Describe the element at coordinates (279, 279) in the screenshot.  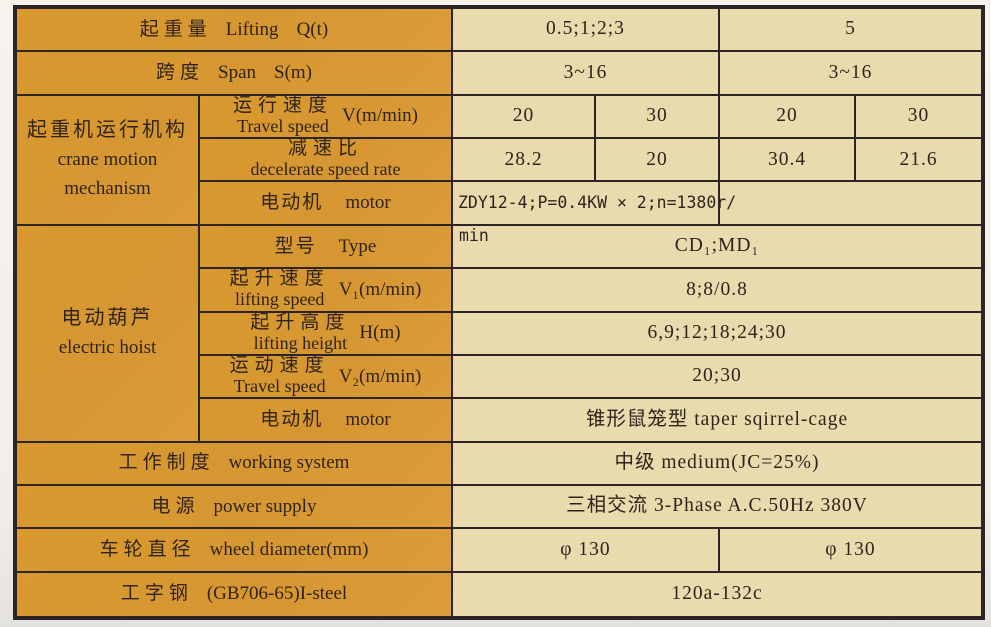
I see `hoist-lifting-speed-zh: 起升速度` at that location.